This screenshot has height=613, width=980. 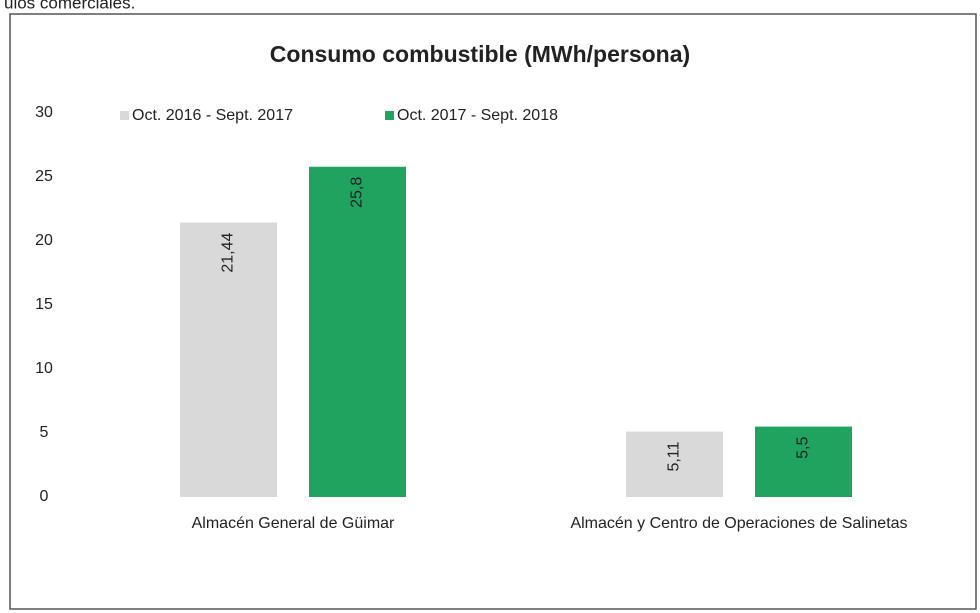 What do you see at coordinates (44, 368) in the screenshot?
I see `y-tick-label: 10` at bounding box center [44, 368].